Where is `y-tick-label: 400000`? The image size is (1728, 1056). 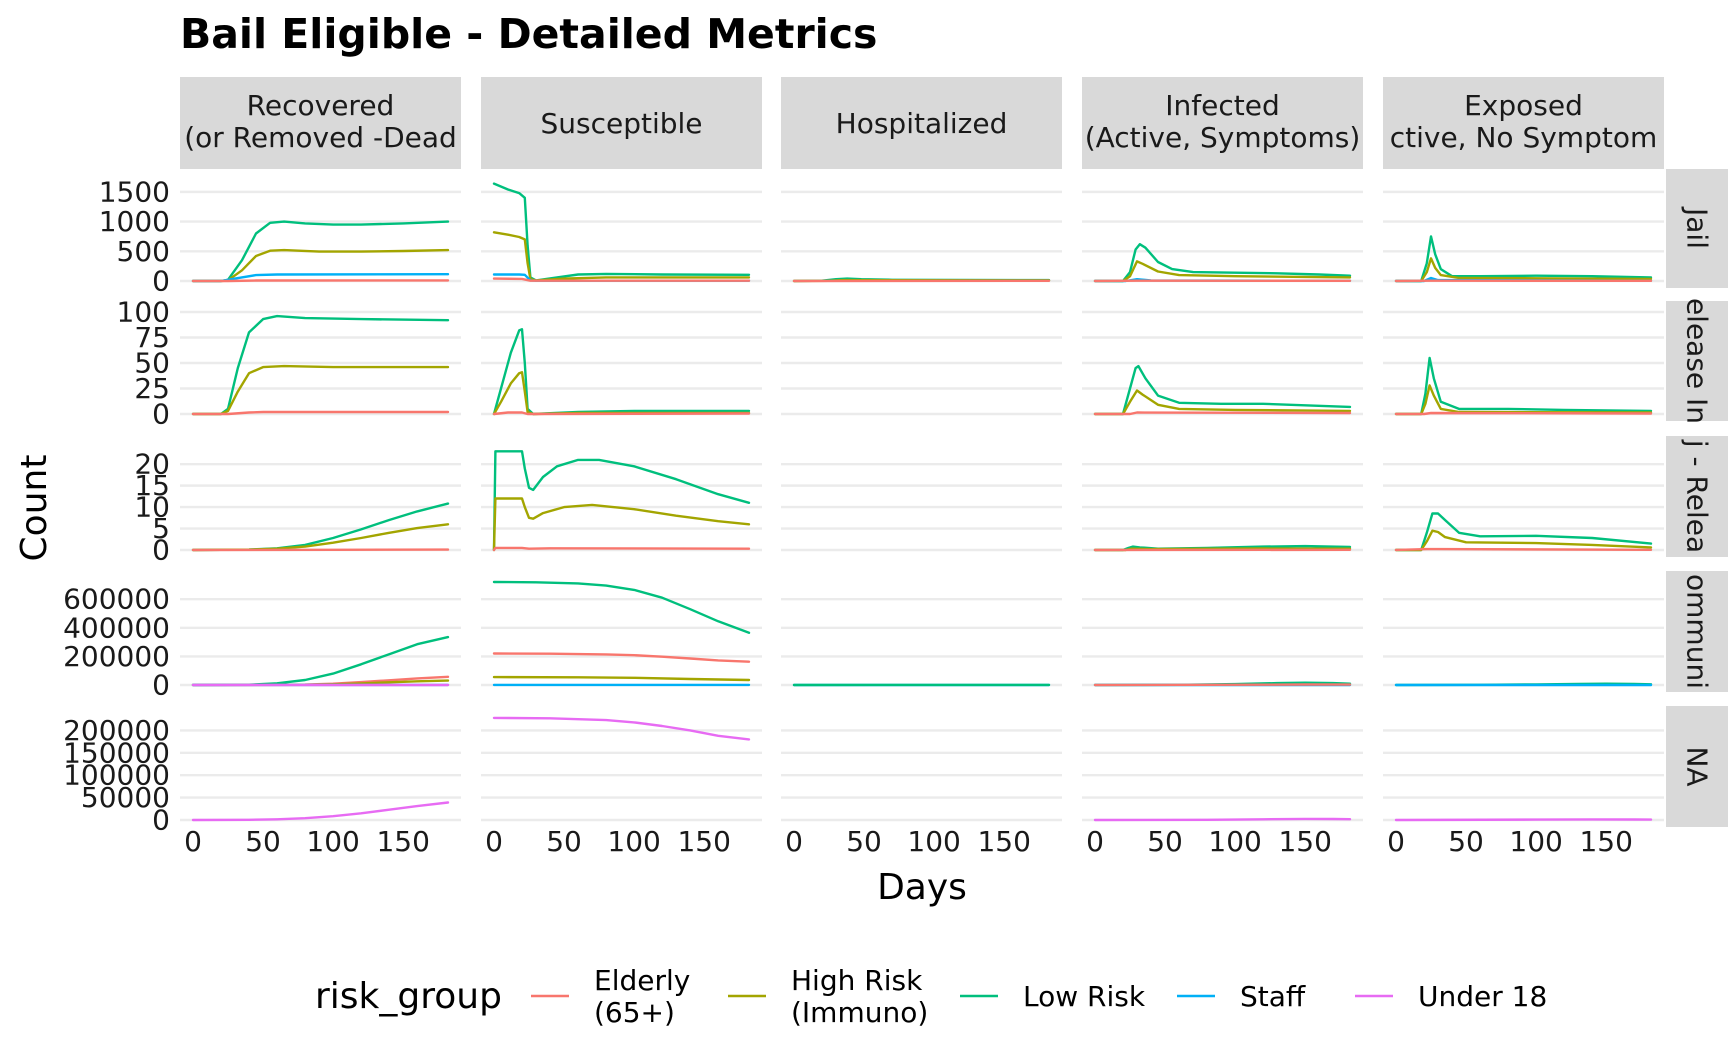
y-tick-label: 400000 is located at coordinates (116, 627).